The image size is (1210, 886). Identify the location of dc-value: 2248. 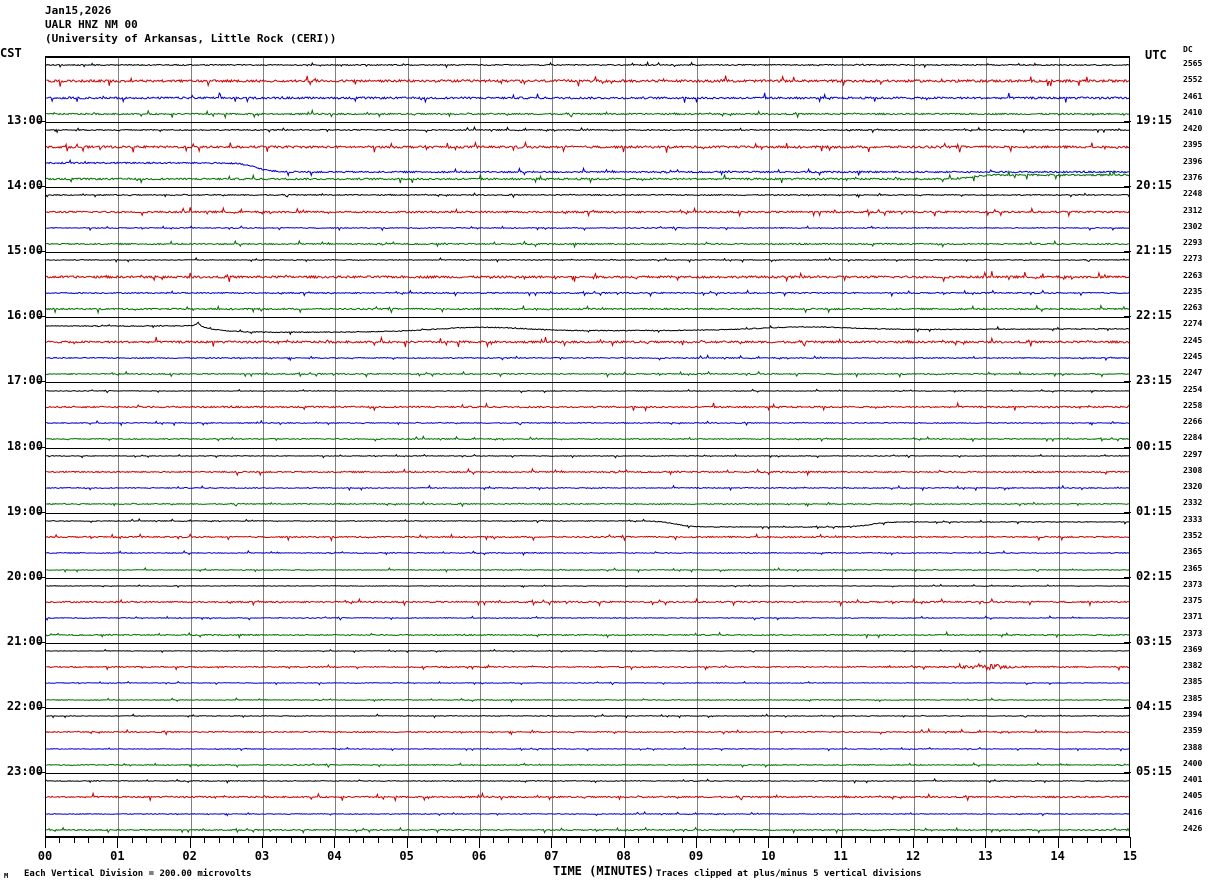
(1193, 194).